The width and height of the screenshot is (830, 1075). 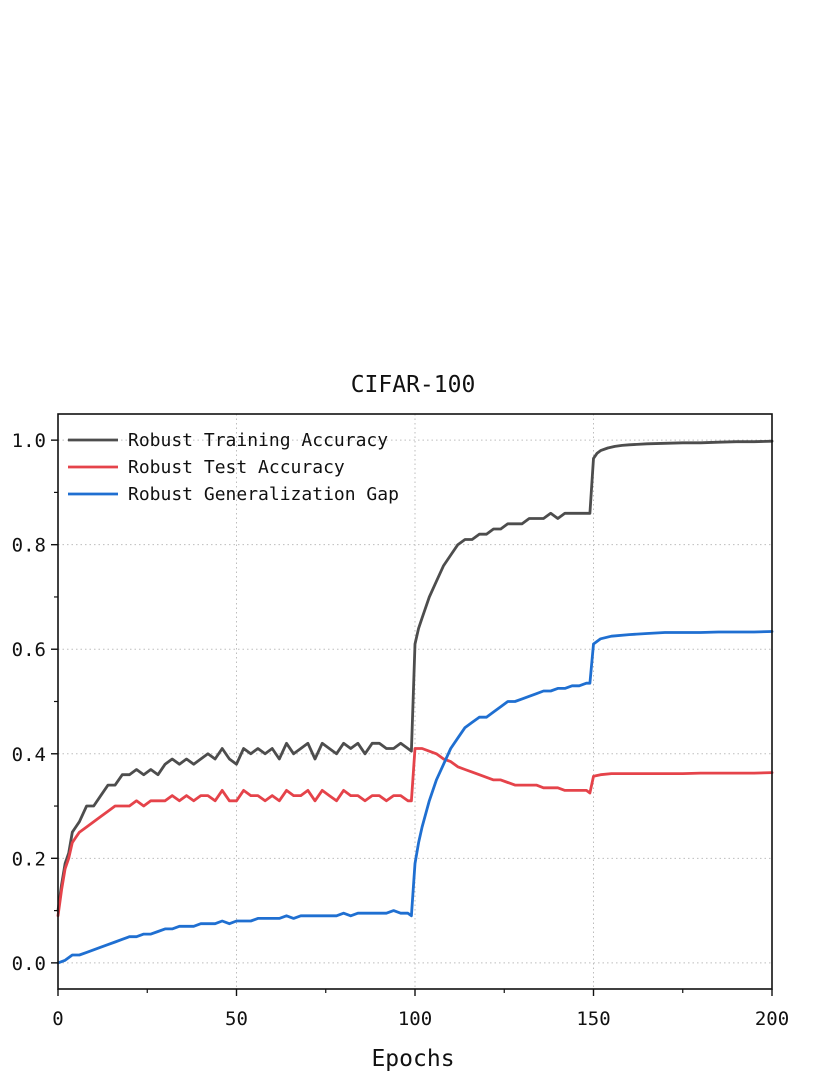 I want to click on legend-label-test: Robust Test Accuracy, so click(x=236, y=467).